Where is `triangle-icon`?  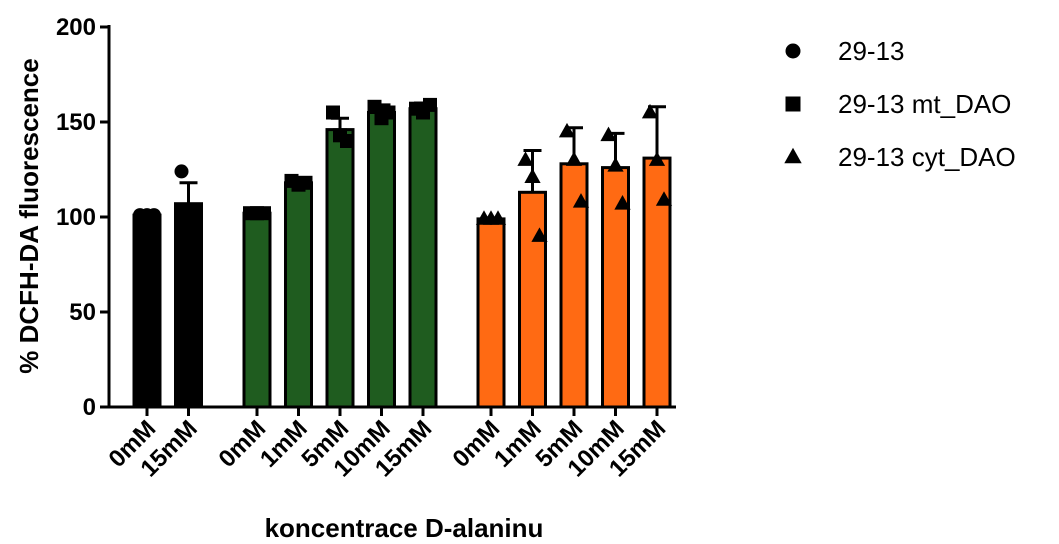
triangle-icon is located at coordinates (793, 155).